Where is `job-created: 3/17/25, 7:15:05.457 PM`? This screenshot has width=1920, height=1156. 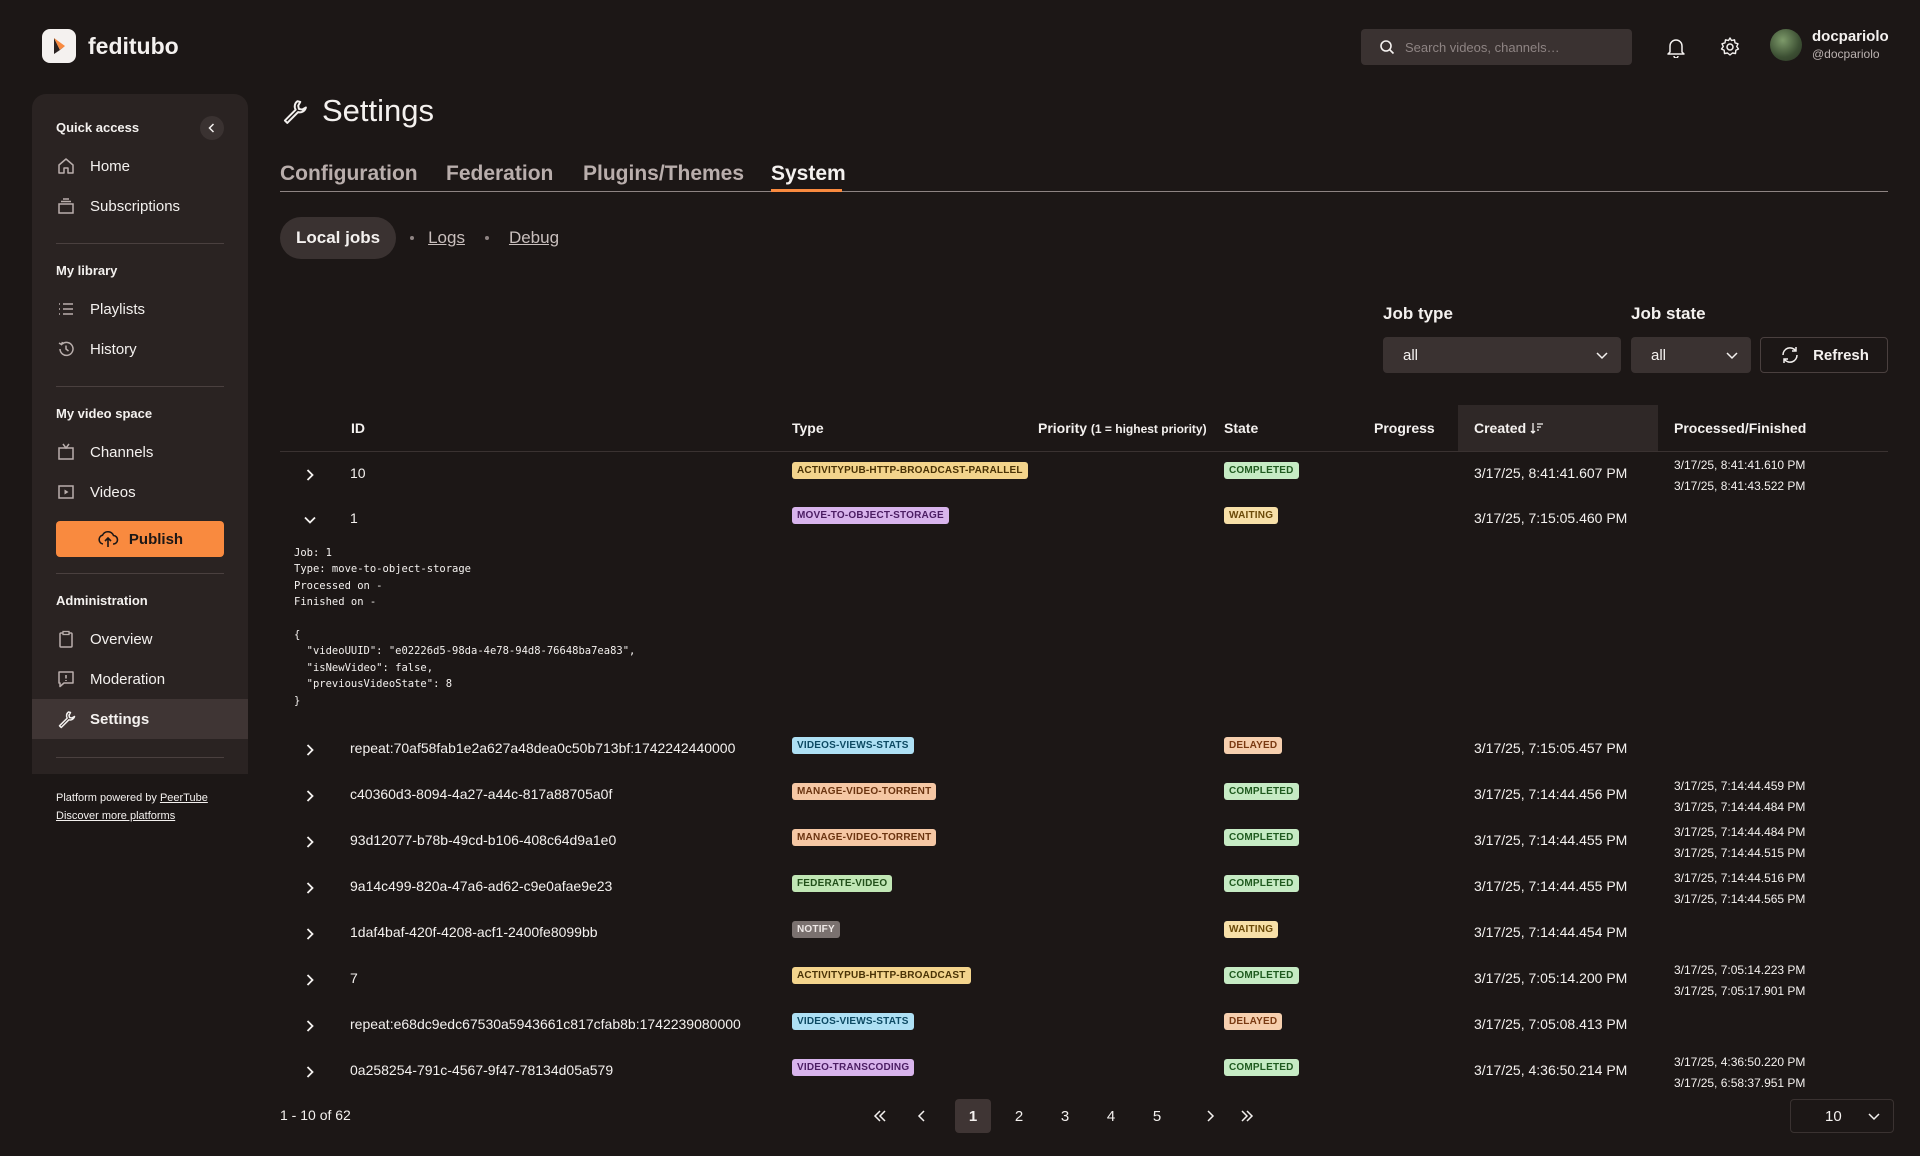
job-created: 3/17/25, 7:15:05.457 PM is located at coordinates (1551, 748).